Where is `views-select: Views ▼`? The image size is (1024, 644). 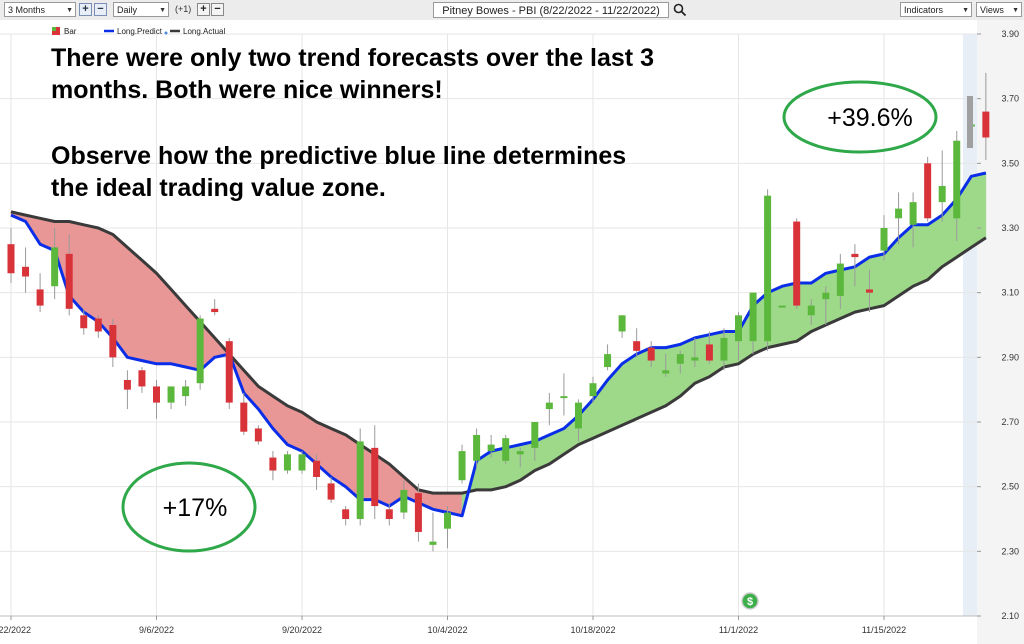
views-select: Views ▼ is located at coordinates (999, 9).